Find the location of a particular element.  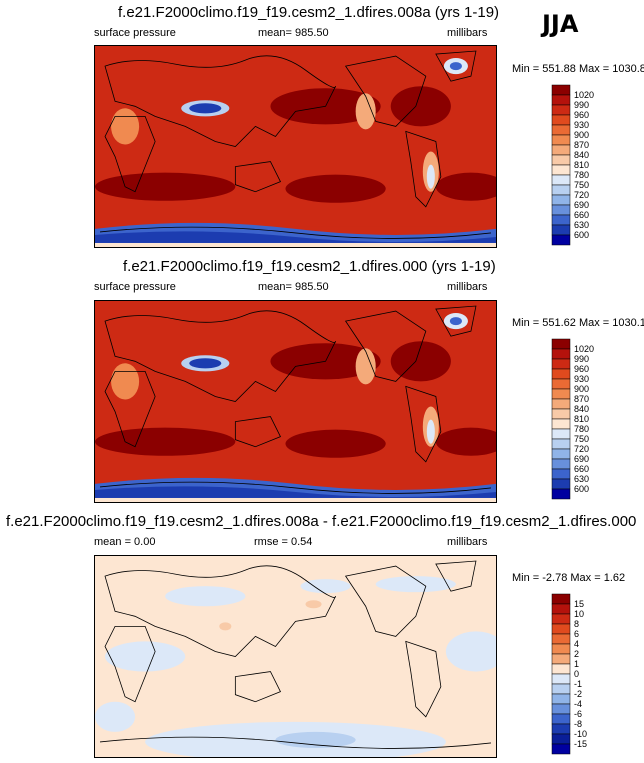

colorbar-tick-label: -10 is located at coordinates (580, 734).